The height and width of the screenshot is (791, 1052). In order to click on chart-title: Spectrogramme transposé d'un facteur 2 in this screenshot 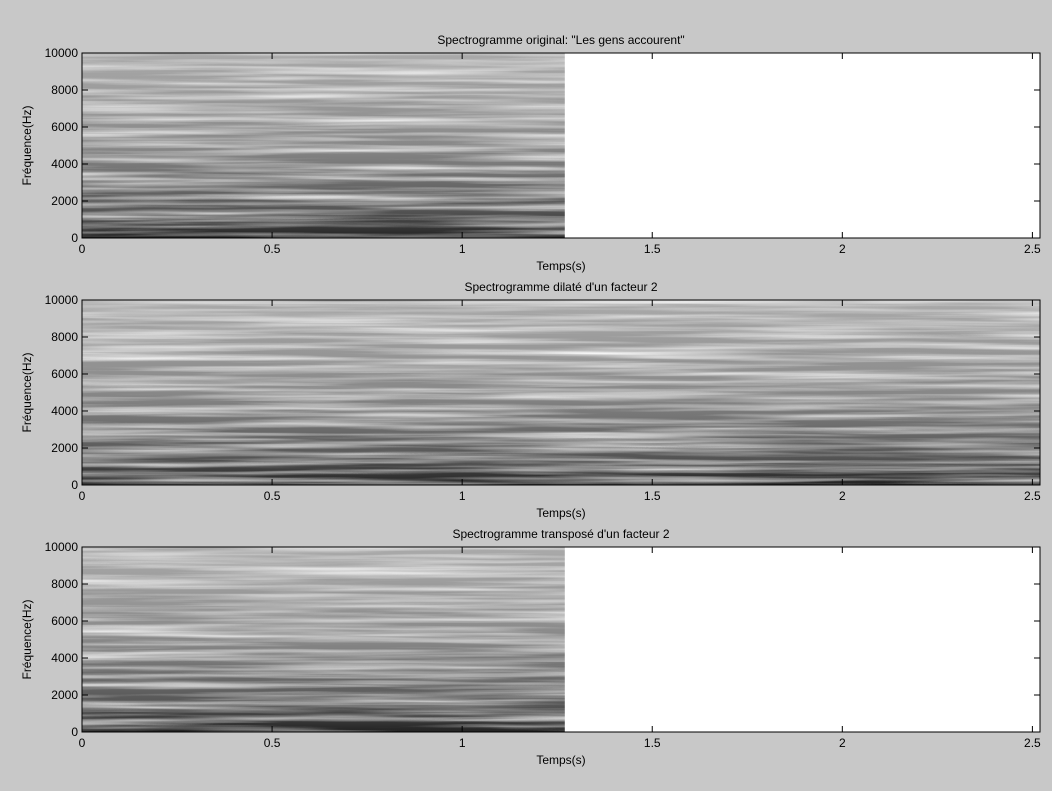, I will do `click(560, 534)`.